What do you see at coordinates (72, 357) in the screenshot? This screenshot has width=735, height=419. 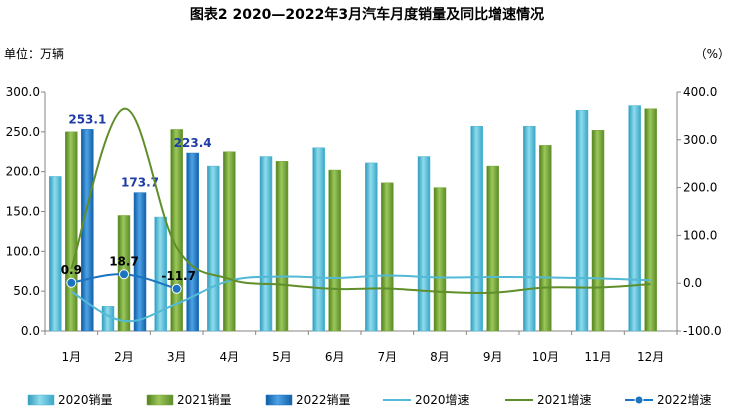 I see `x-tick-label: 1月` at bounding box center [72, 357].